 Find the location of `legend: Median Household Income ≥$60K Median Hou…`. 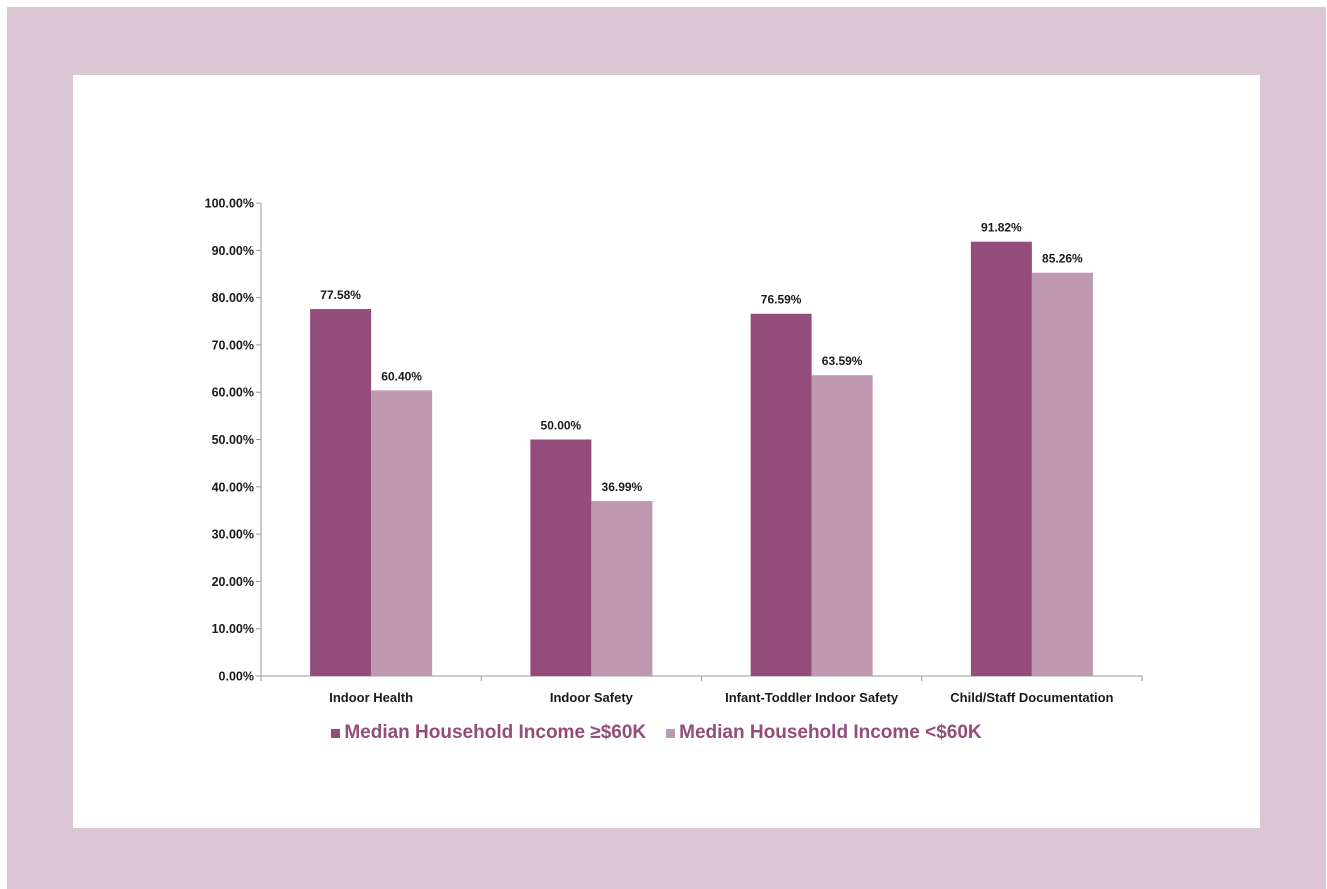

legend: Median Household Income ≥$60K Median Hou… is located at coordinates (666, 733).